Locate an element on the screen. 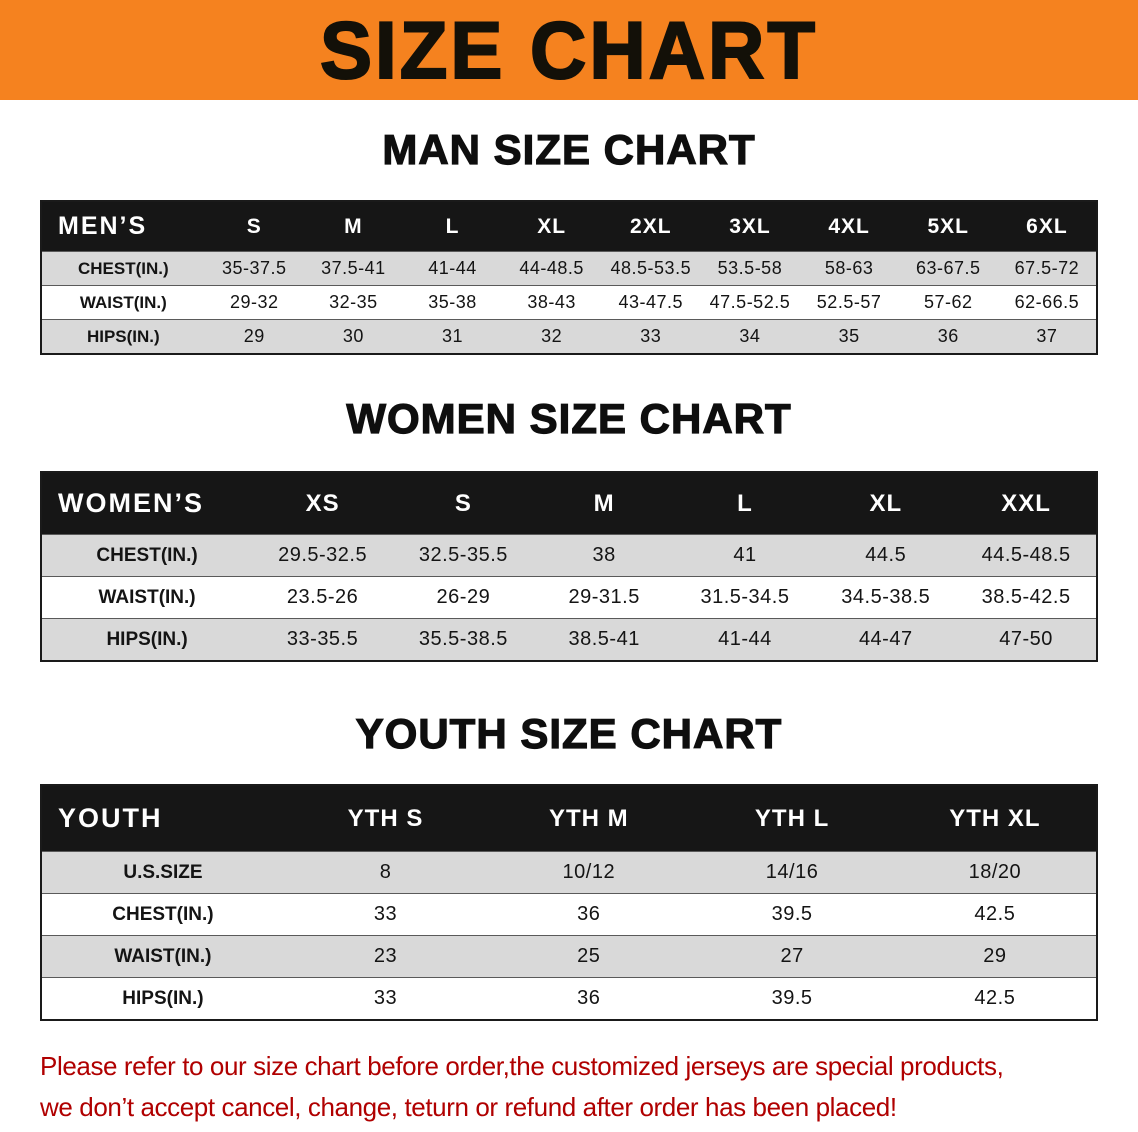 This screenshot has width=1138, height=1132. size-header-cell: XS is located at coordinates (322, 503).